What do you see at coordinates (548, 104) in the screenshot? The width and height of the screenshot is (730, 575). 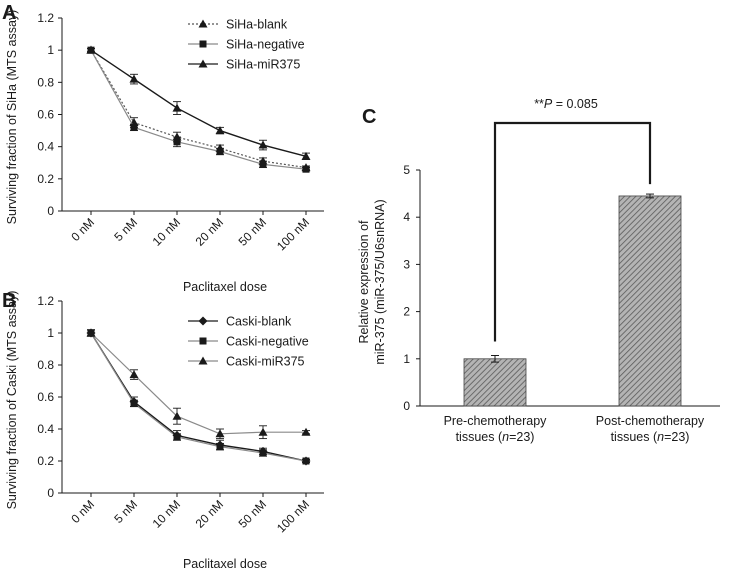 I see `chart-c-significance-p: P` at bounding box center [548, 104].